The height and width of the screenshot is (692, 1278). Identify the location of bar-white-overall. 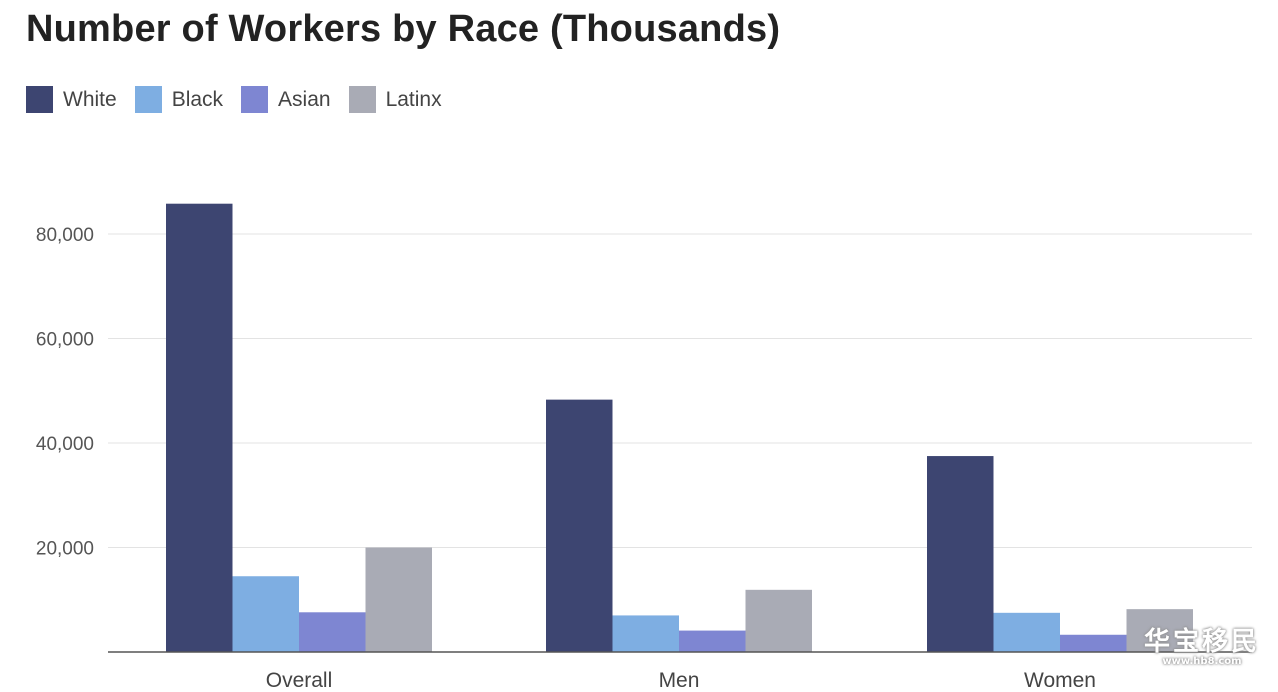
(199, 427).